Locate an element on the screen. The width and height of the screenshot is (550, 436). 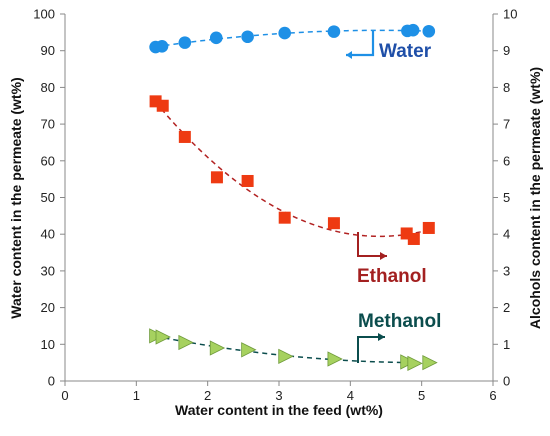
right-y-tick-label: 10 is located at coordinates (510, 14).